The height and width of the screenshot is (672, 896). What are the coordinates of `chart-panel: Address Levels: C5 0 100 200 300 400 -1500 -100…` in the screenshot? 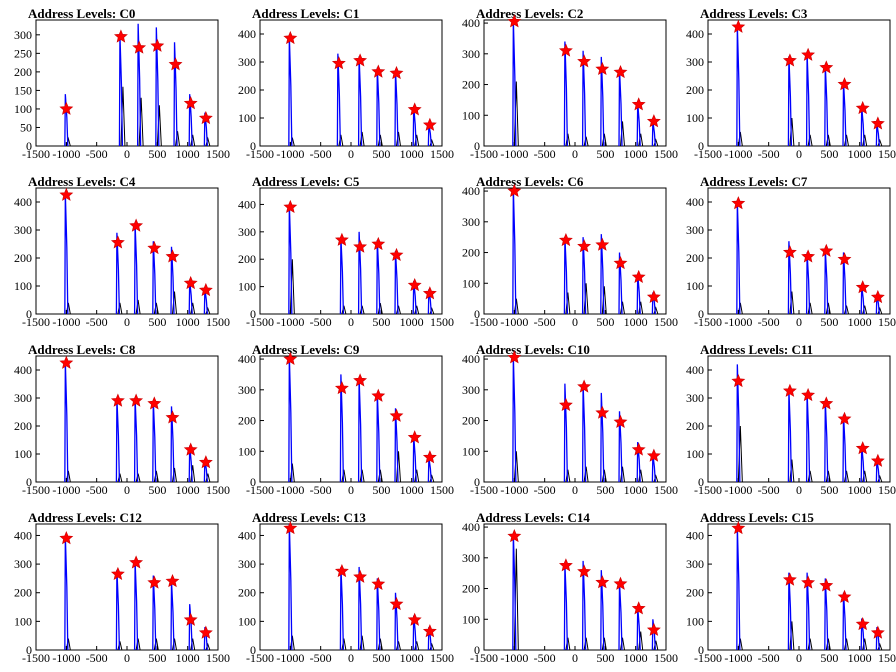 It's located at (346, 251).